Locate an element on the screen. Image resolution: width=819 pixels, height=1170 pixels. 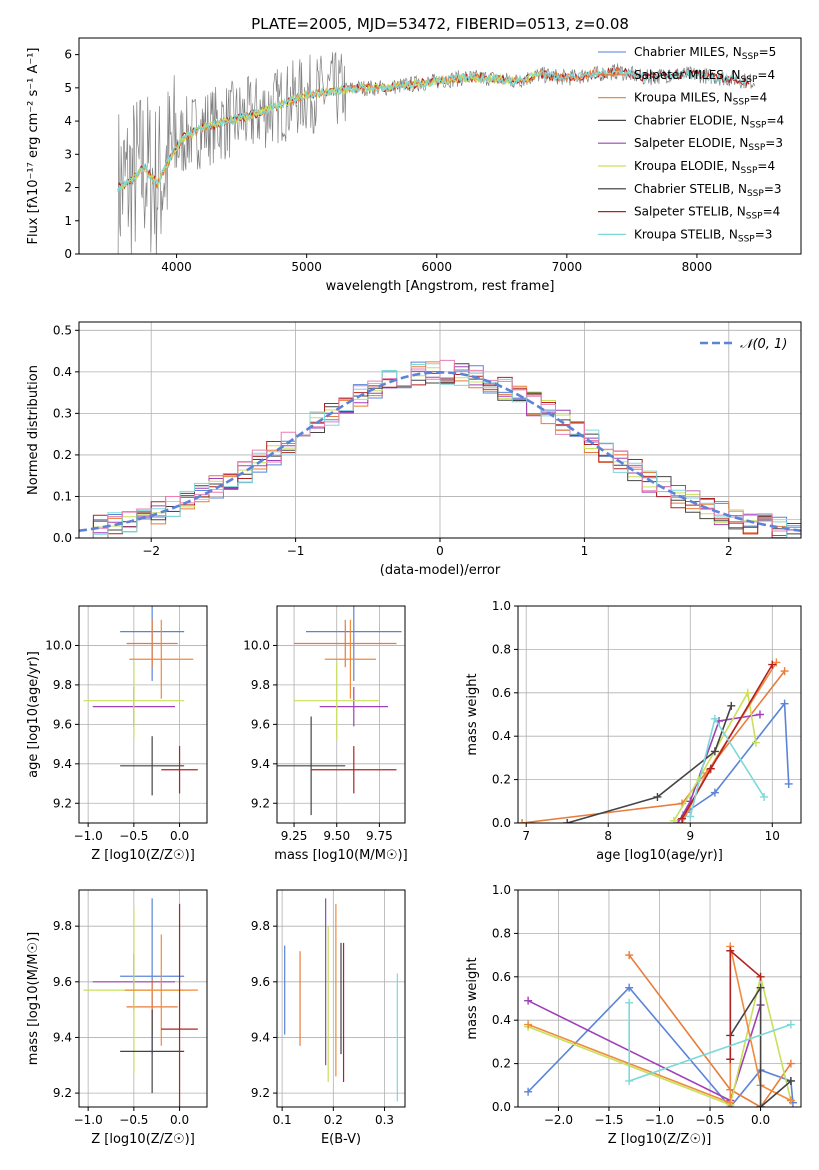
legend-entry: Kroupa MILES, NSSP=4 is located at coordinates (700, 99).